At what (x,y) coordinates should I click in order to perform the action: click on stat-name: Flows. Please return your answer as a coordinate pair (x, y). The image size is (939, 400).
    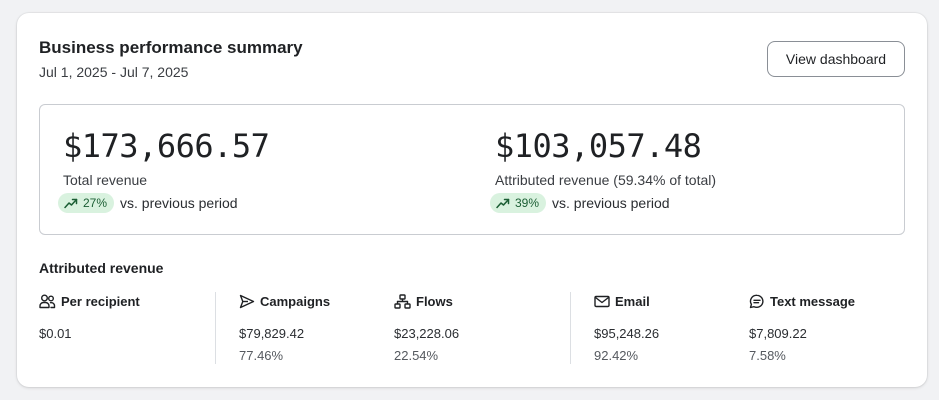
    Looking at the image, I should click on (434, 301).